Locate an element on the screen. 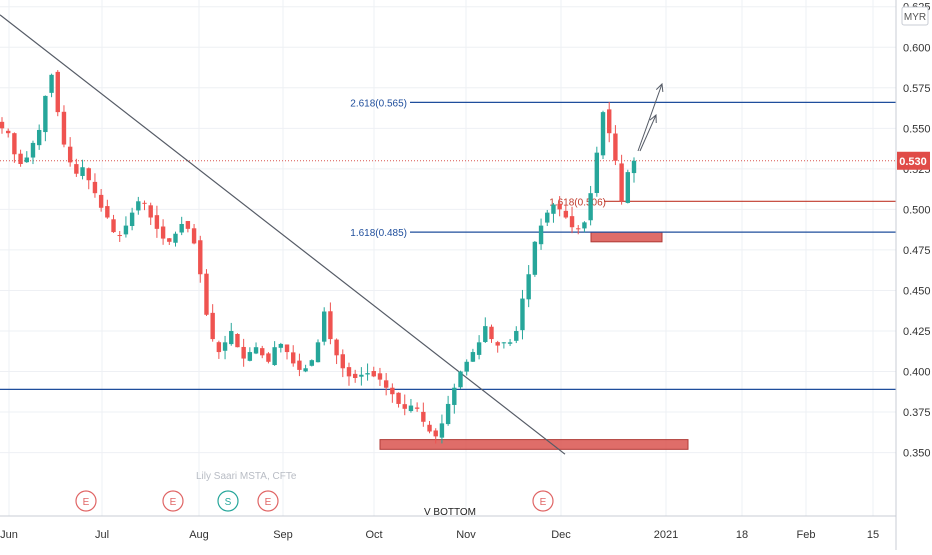 The height and width of the screenshot is (555, 932). last-price-tag is located at coordinates (913, 160).